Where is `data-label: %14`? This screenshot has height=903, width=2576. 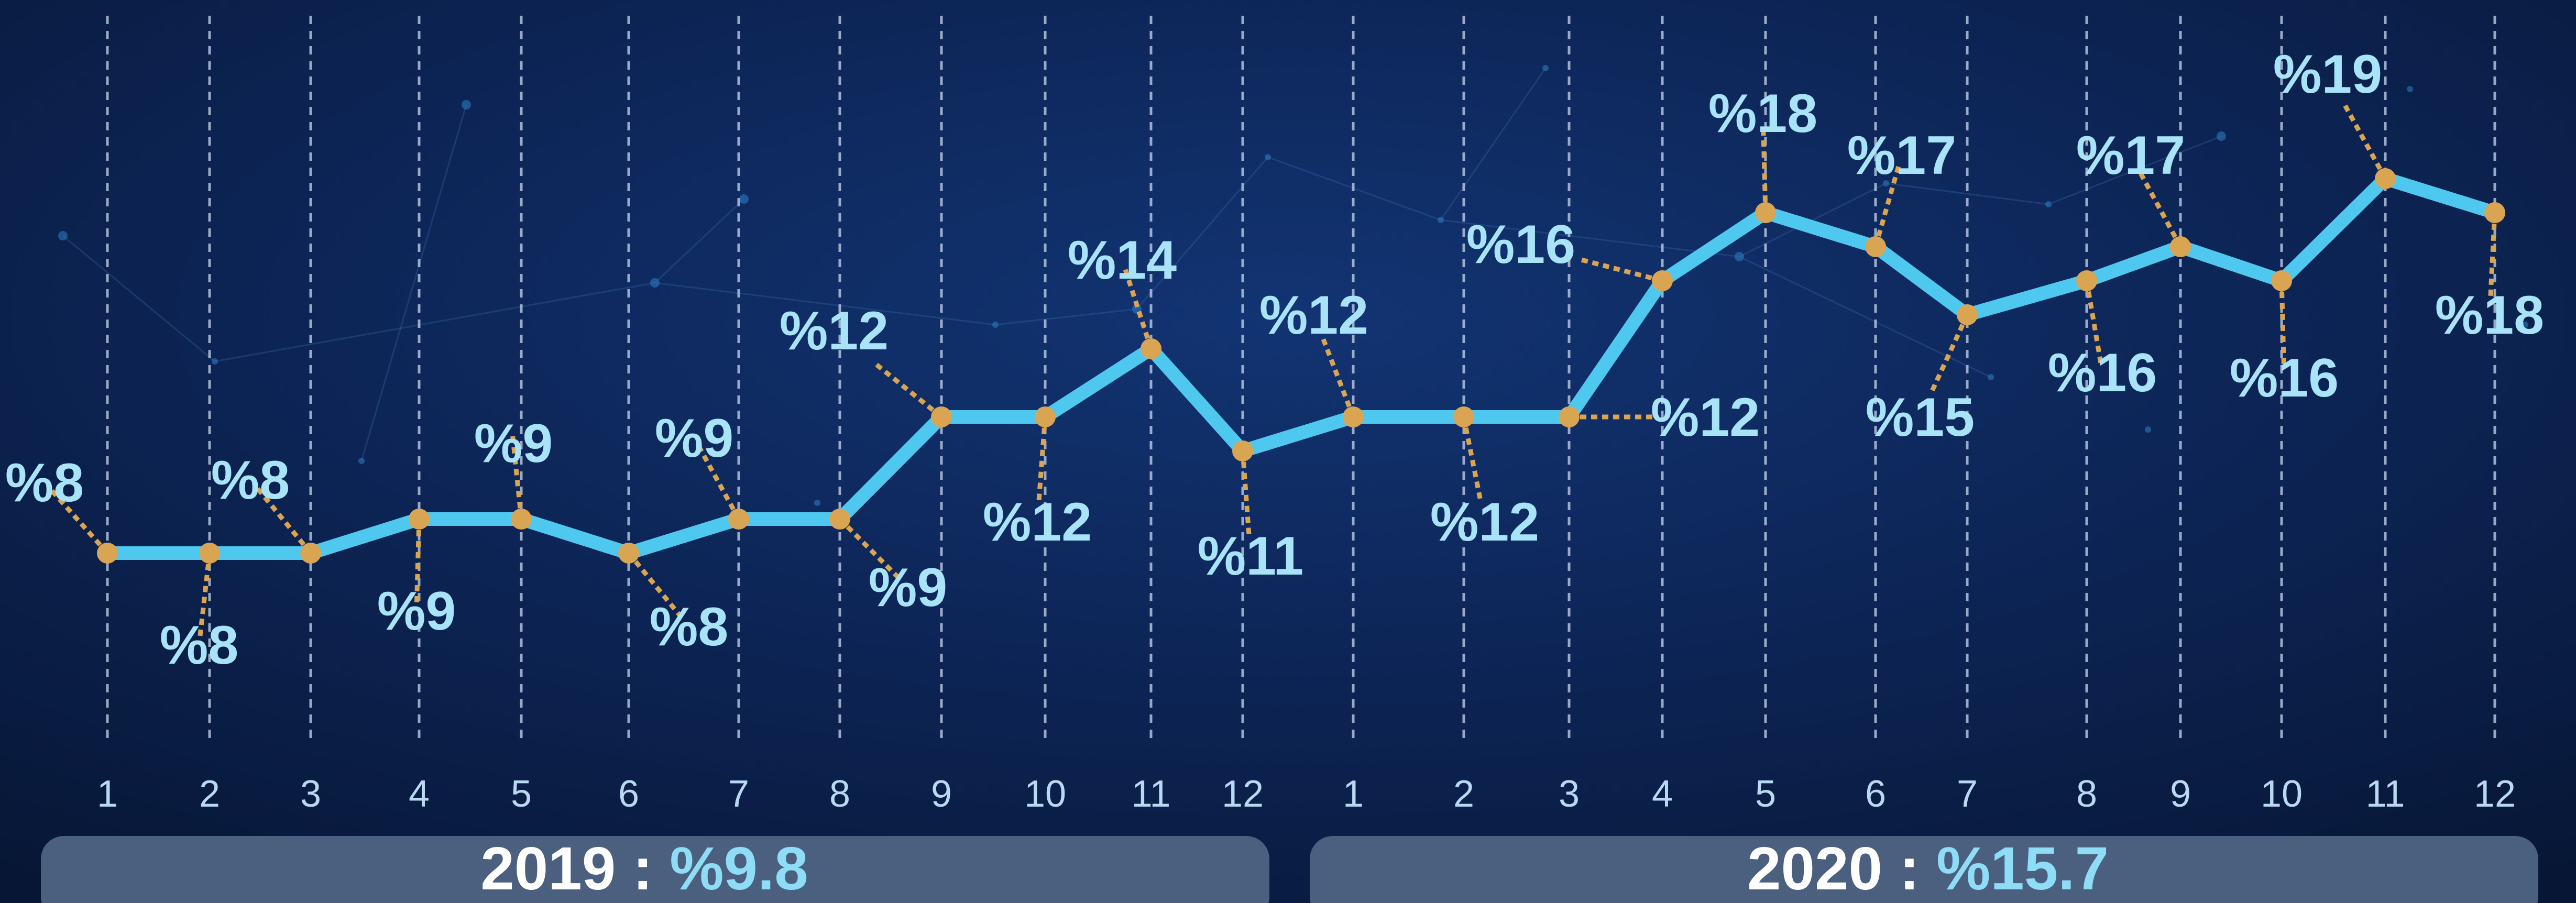
data-label: %14 is located at coordinates (1122, 260).